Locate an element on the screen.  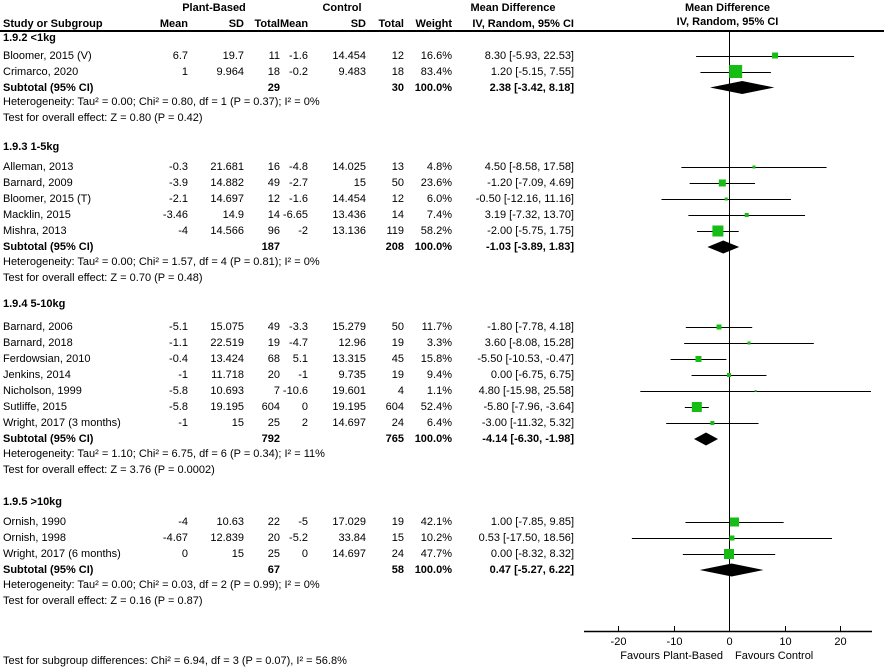
pb-total: 96 is located at coordinates (273, 231).